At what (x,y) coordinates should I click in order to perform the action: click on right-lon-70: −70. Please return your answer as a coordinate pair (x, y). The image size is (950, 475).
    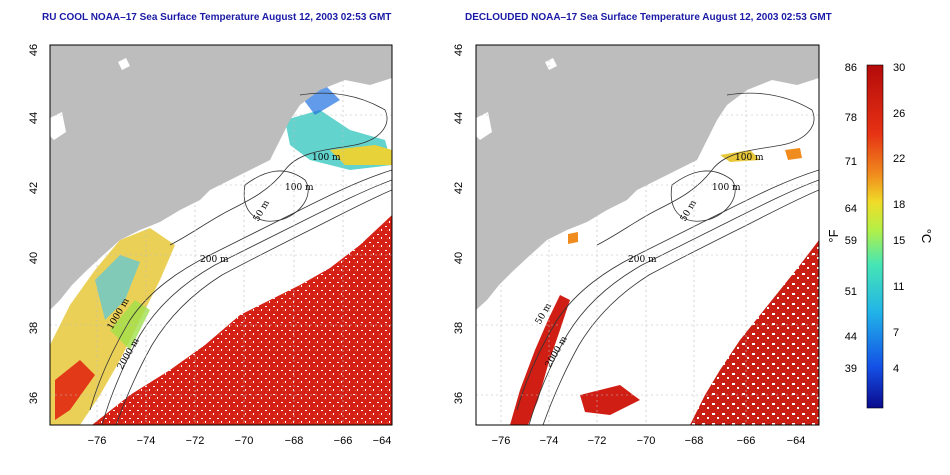
    Looking at the image, I should click on (646, 441).